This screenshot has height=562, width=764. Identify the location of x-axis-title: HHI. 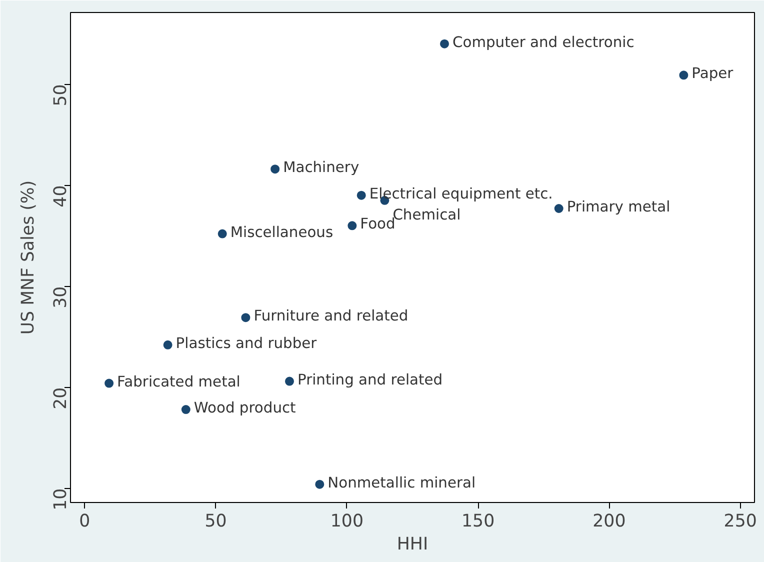
(412, 544).